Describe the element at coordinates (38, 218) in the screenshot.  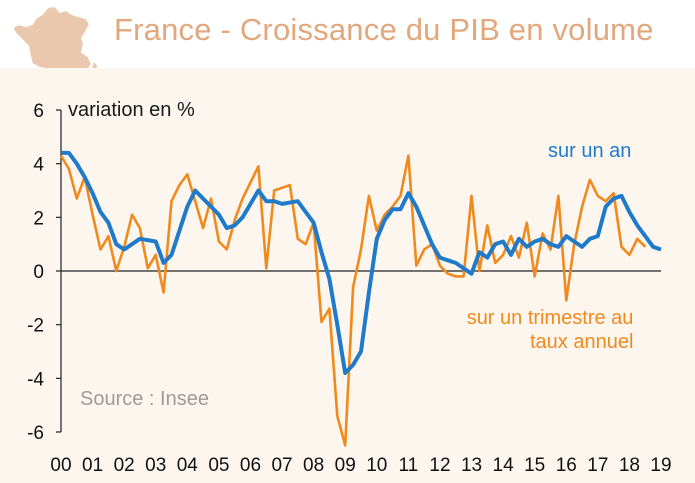
I see `y-tick-label: 2` at that location.